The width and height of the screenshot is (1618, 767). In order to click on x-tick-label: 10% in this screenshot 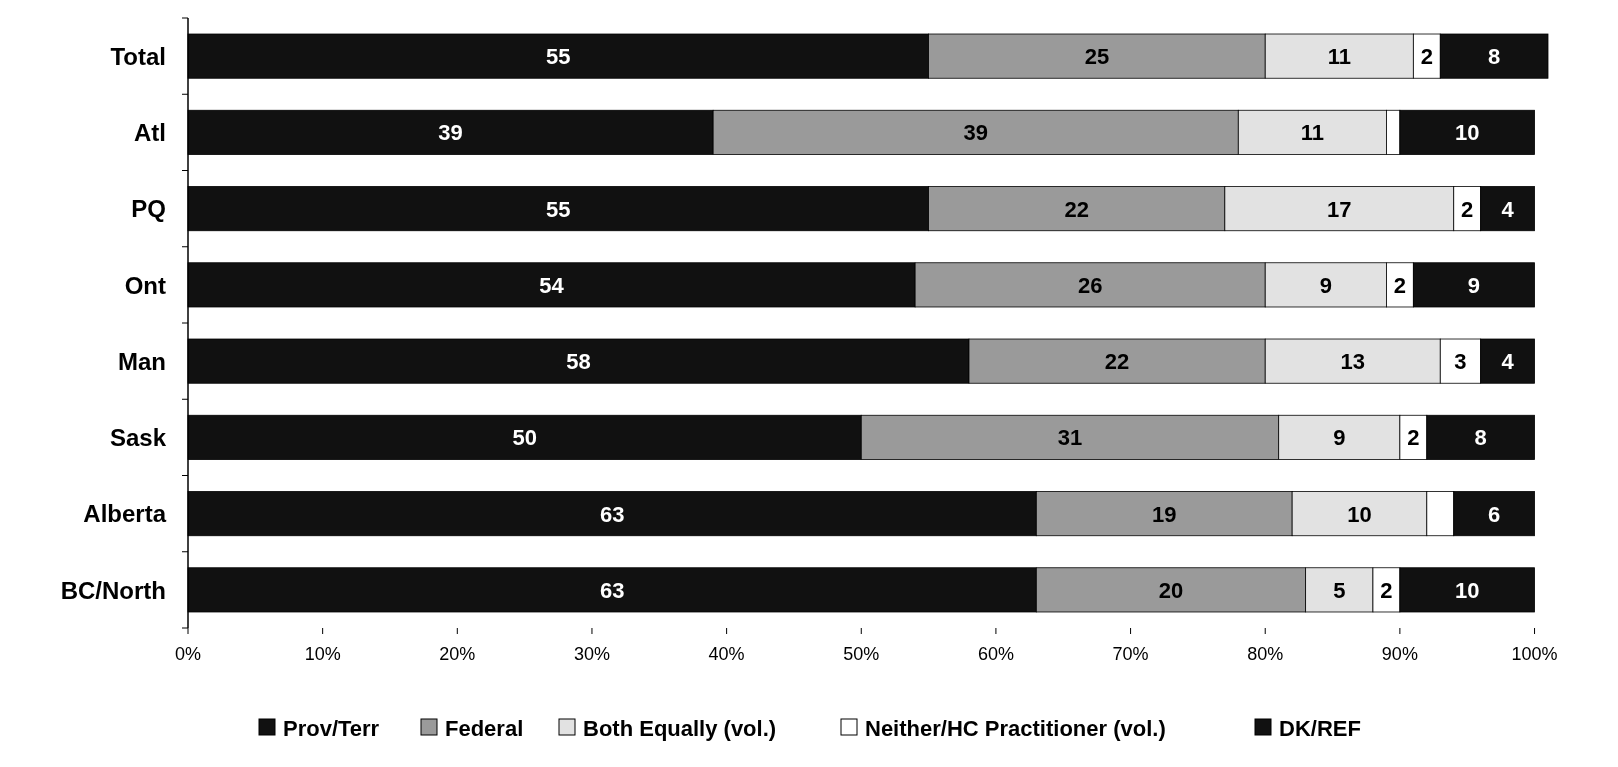, I will do `click(322, 654)`.